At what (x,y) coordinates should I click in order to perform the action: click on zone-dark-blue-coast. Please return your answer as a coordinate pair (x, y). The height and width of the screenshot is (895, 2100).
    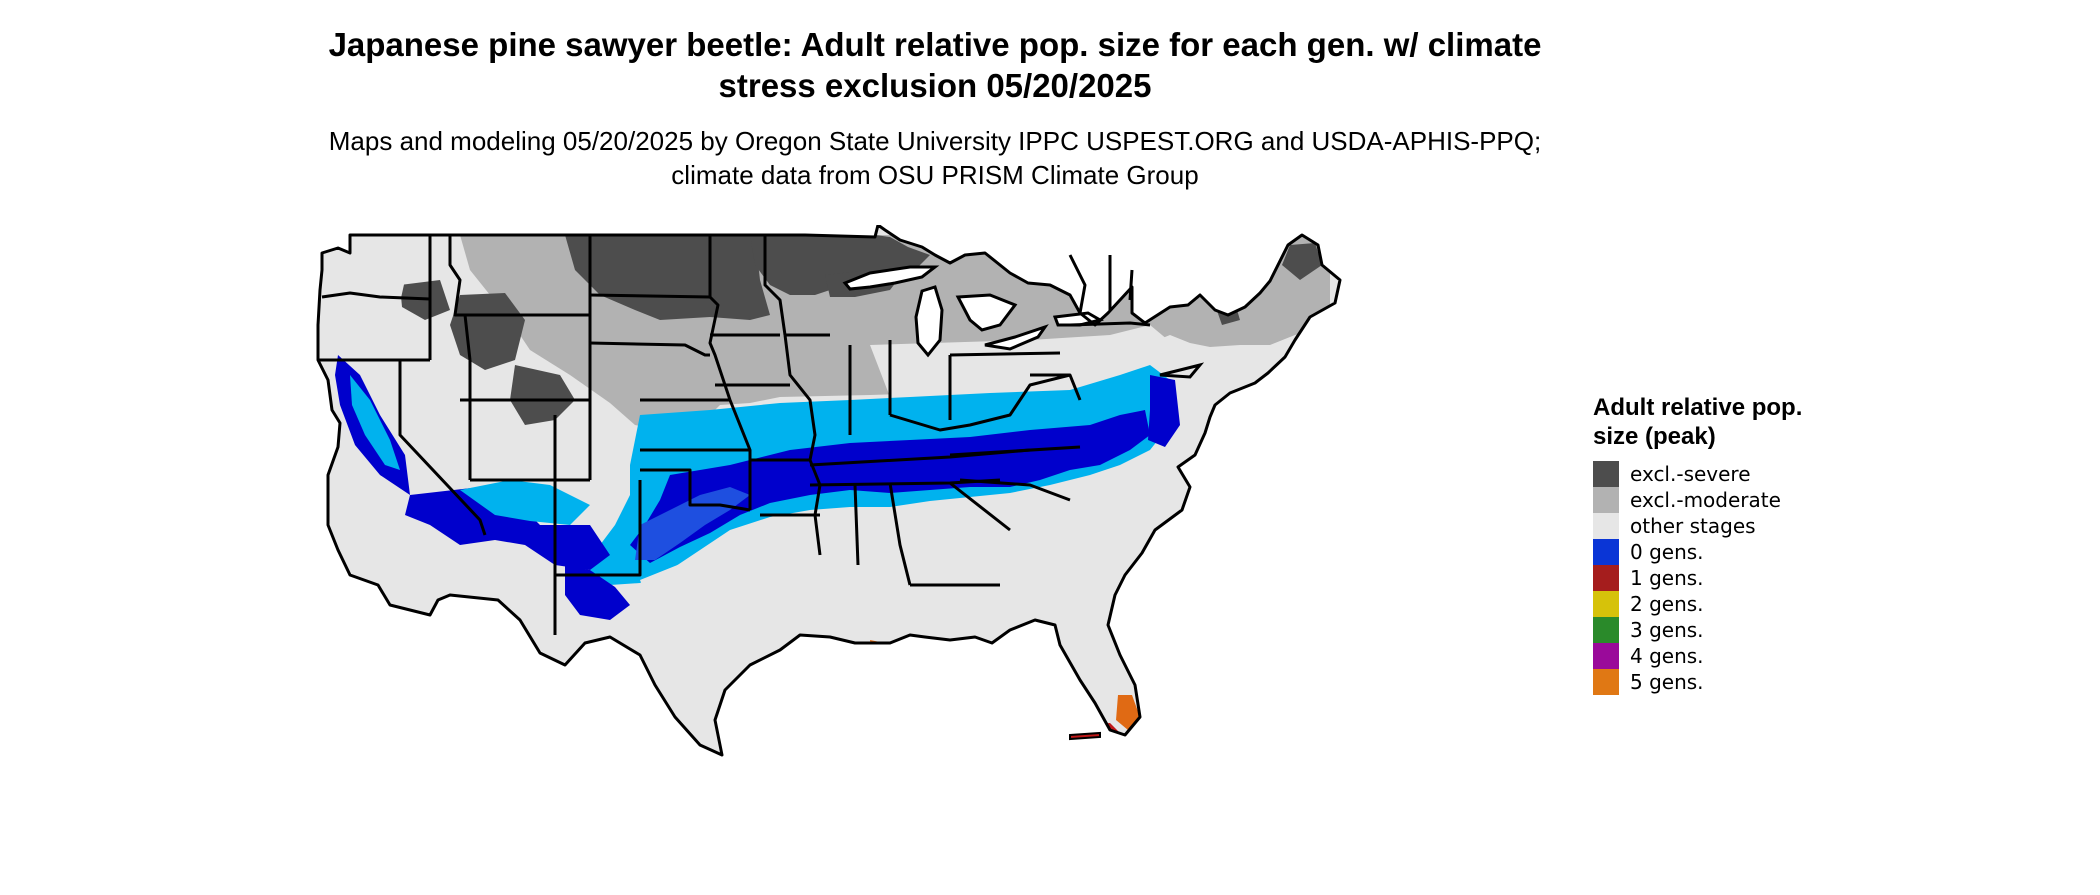
    Looking at the image, I should click on (1164, 411).